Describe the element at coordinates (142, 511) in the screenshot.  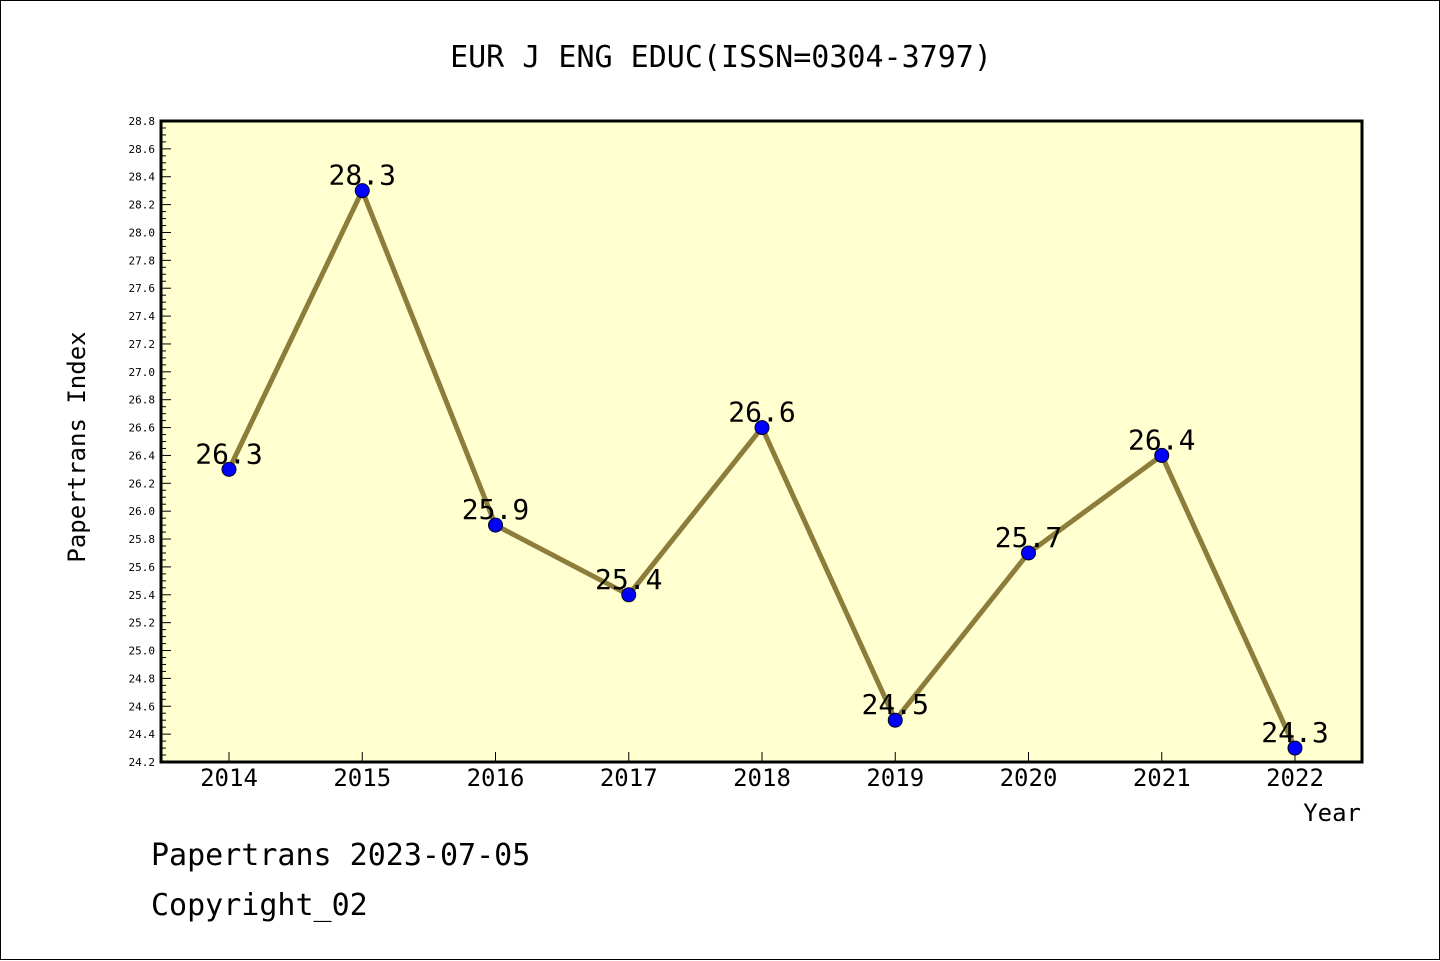
I see `y-tick-label: 26.0` at that location.